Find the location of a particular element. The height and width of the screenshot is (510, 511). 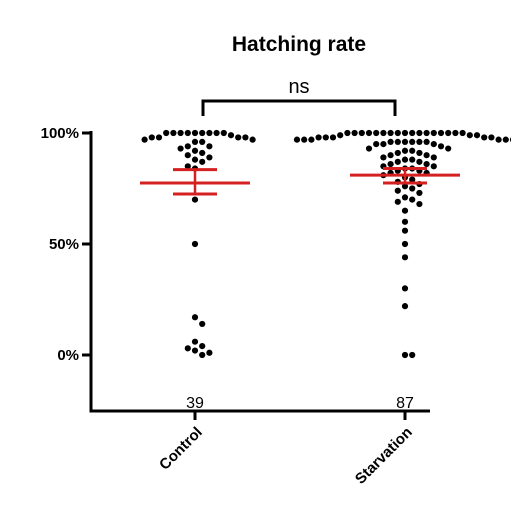

mean-sem-bars is located at coordinates (300, 181).